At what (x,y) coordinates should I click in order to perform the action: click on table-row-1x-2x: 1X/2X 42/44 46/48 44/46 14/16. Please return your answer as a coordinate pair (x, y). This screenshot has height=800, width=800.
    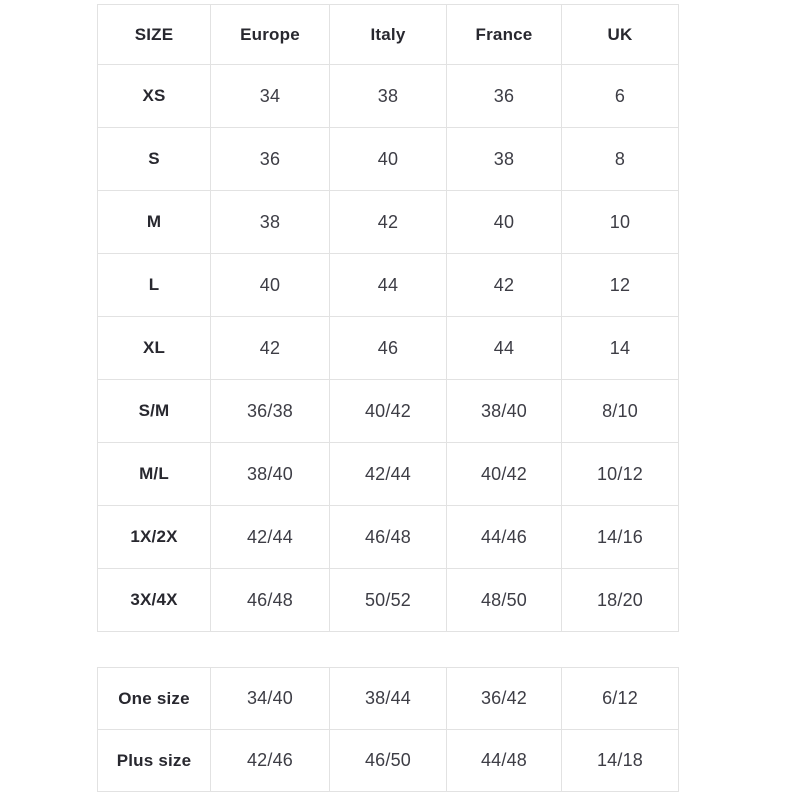
    Looking at the image, I should click on (388, 537).